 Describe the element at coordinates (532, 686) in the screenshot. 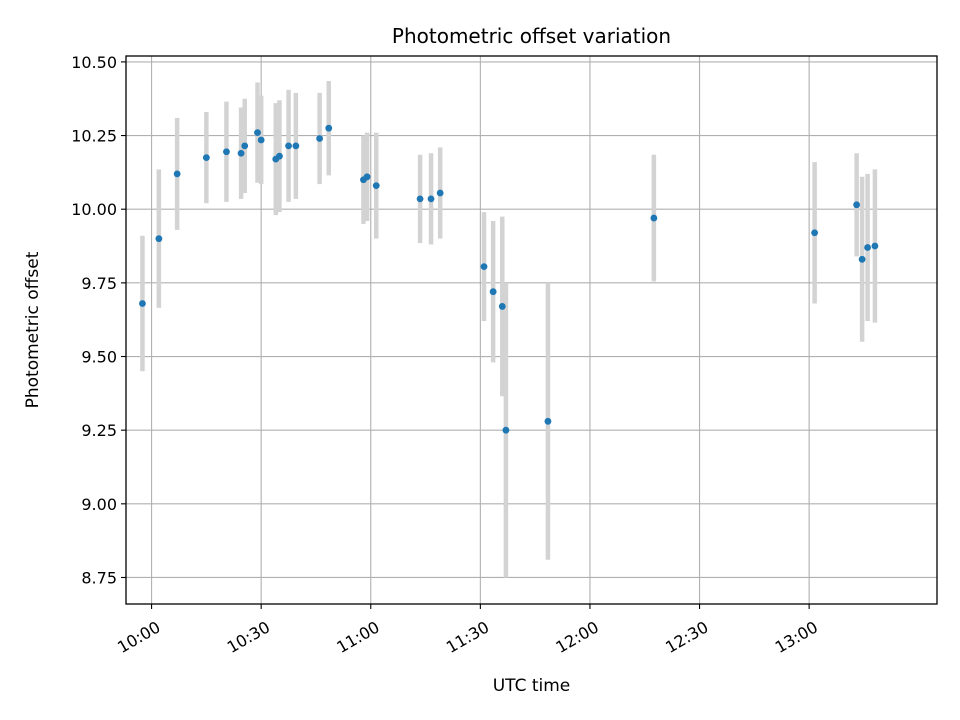

I see `x-axis-title: UTC time` at that location.